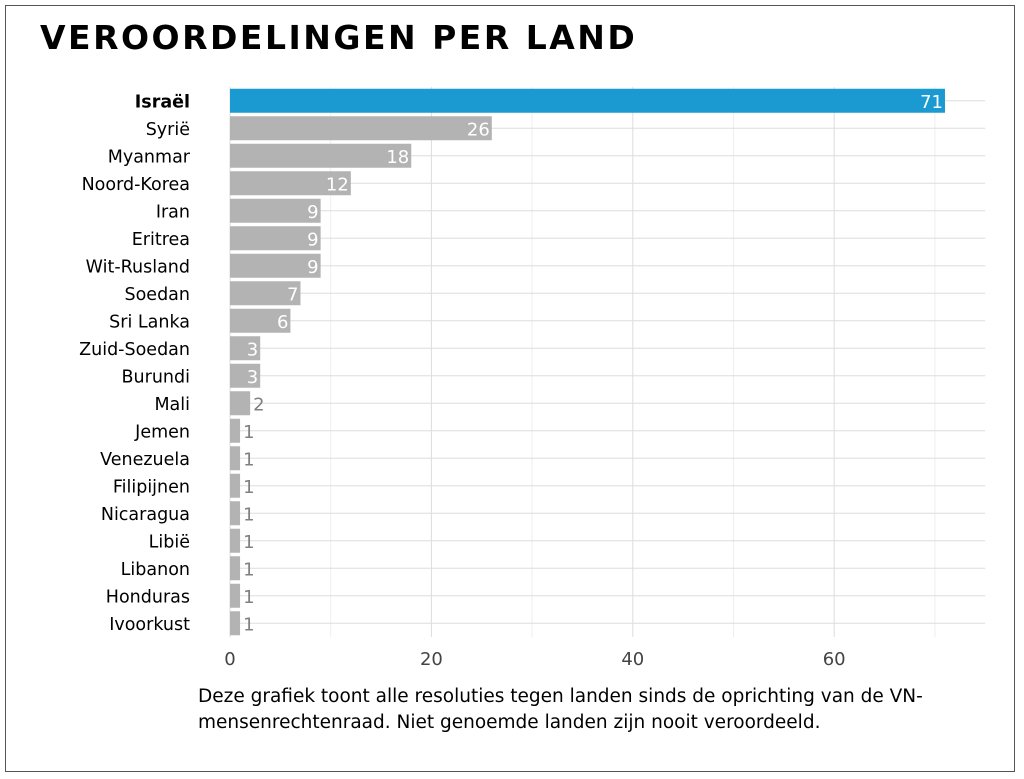 The width and height of the screenshot is (1024, 779). I want to click on chart-title: VEROORDELINGEN PER LAND, so click(339, 37).